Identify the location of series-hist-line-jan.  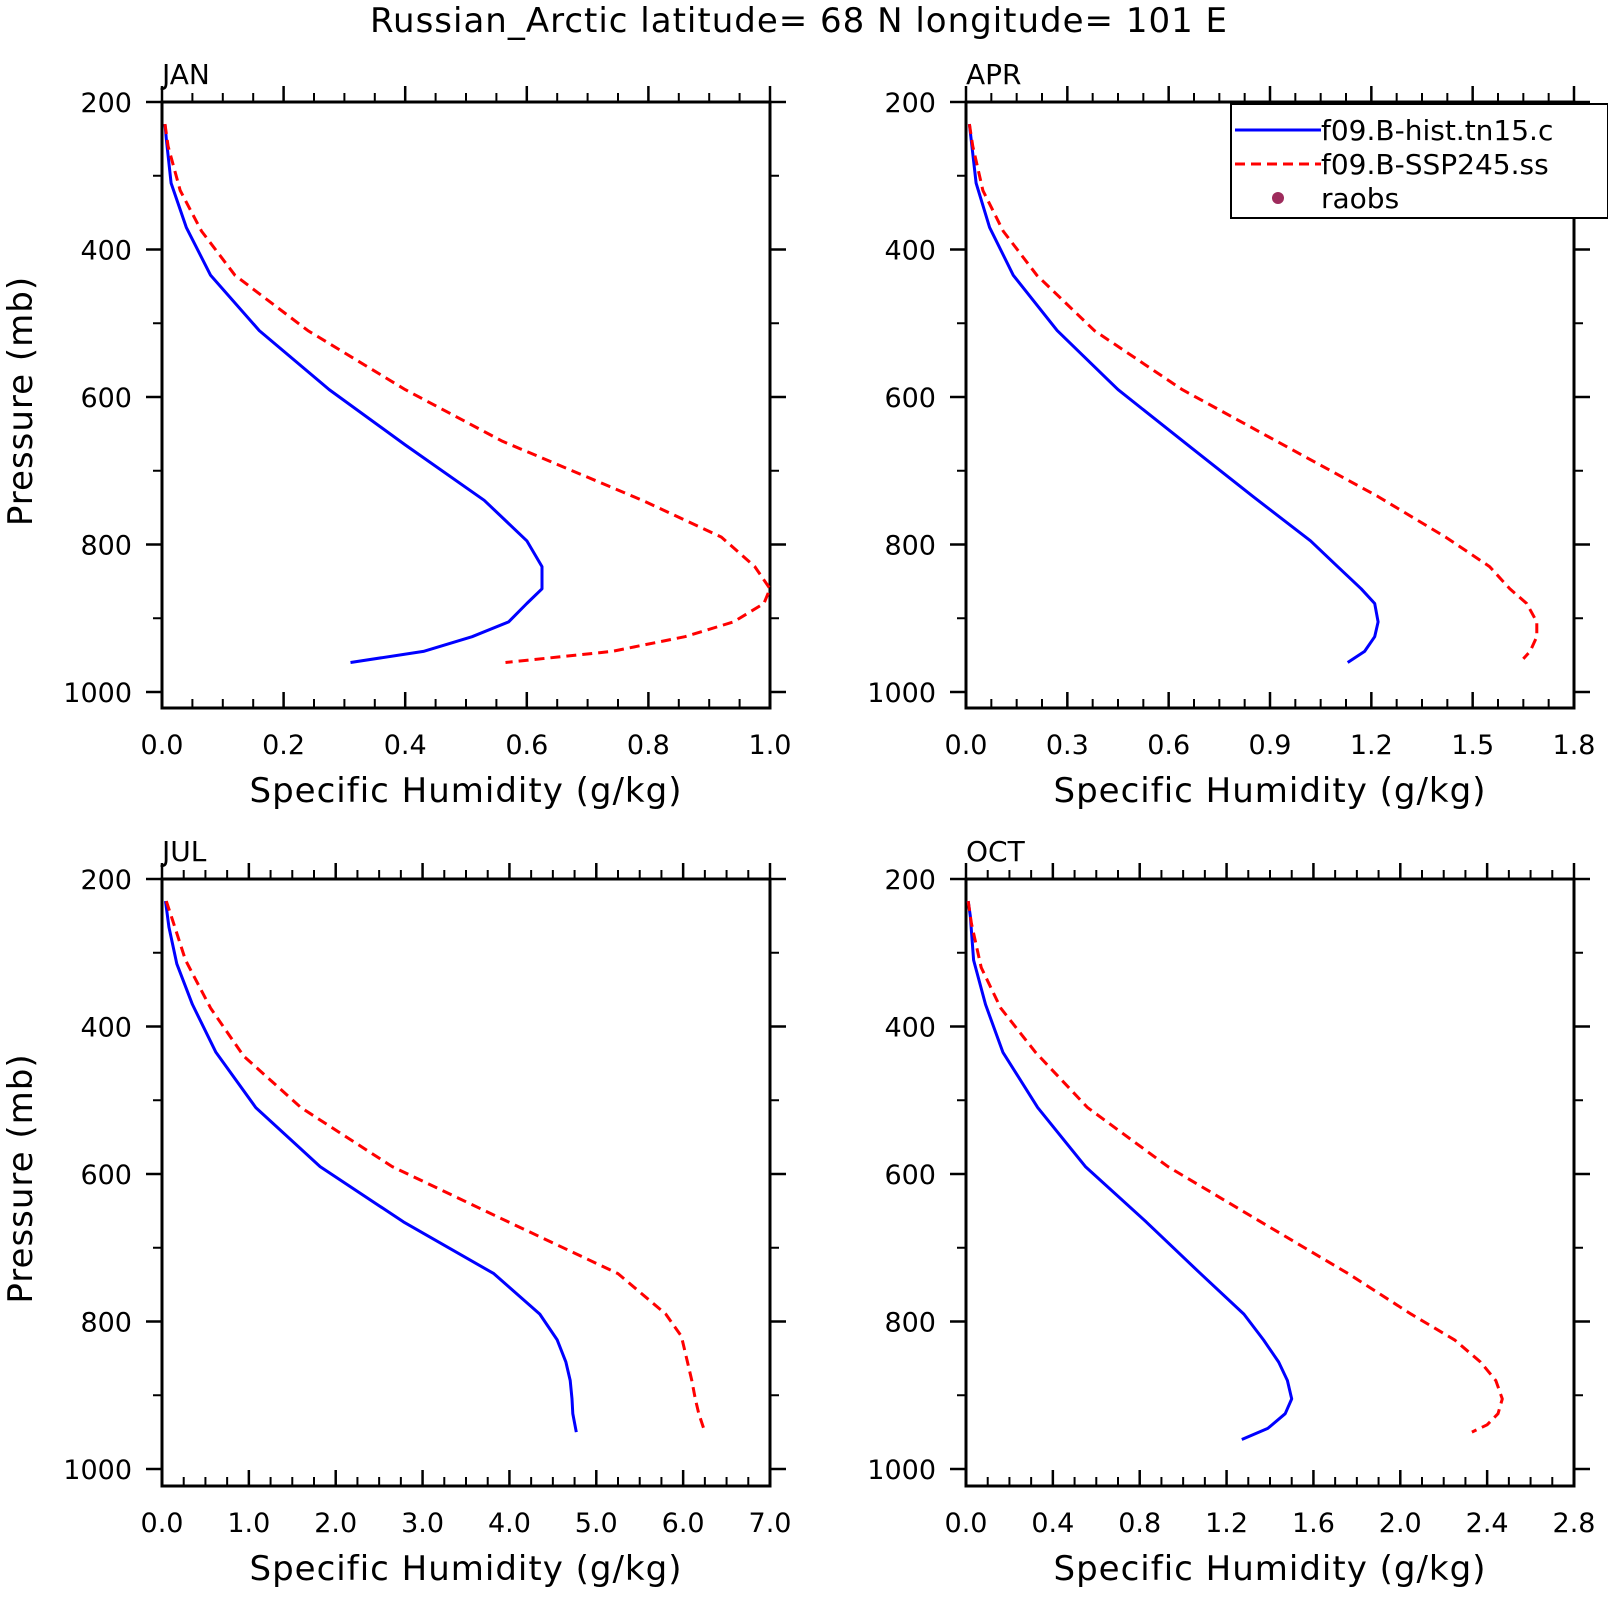
(353, 393).